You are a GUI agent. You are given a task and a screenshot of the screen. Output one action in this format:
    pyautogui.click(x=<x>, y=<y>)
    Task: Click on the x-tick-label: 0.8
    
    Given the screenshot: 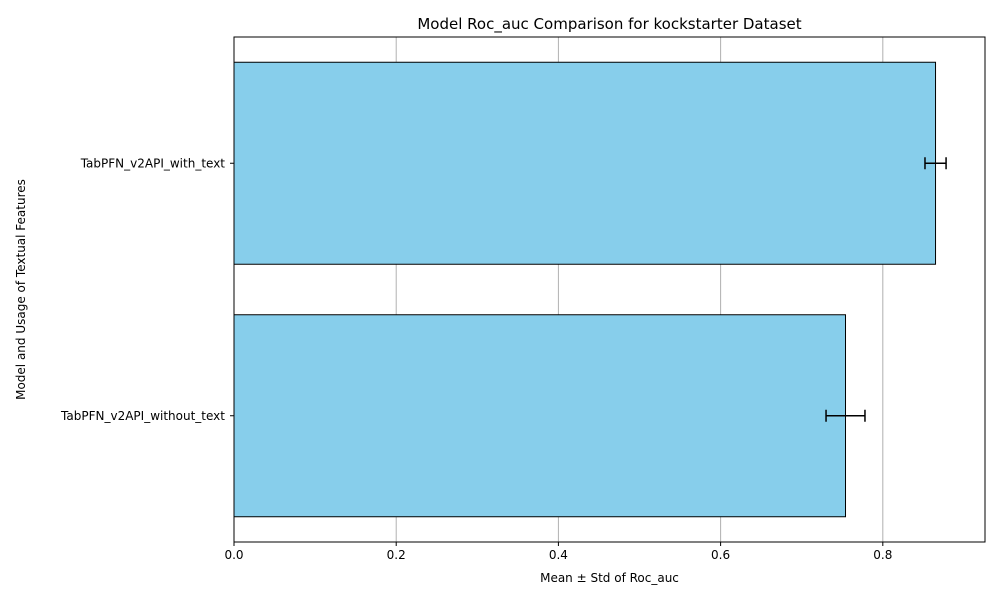 What is the action you would take?
    pyautogui.click(x=882, y=555)
    